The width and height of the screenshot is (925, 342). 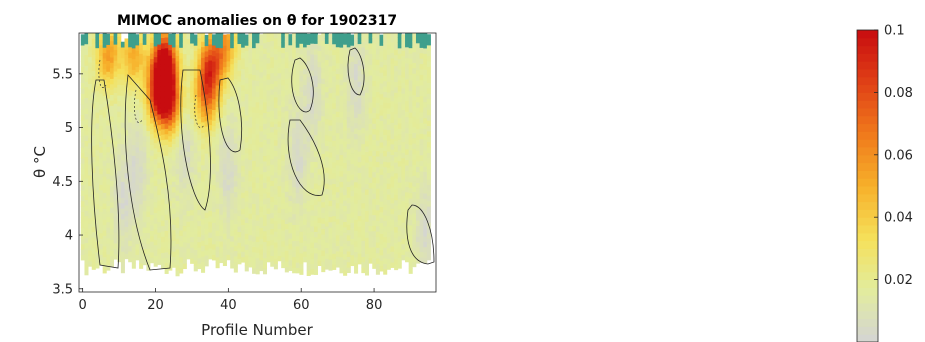 What do you see at coordinates (867, 190) in the screenshot?
I see `colorbar-segment` at bounding box center [867, 190].